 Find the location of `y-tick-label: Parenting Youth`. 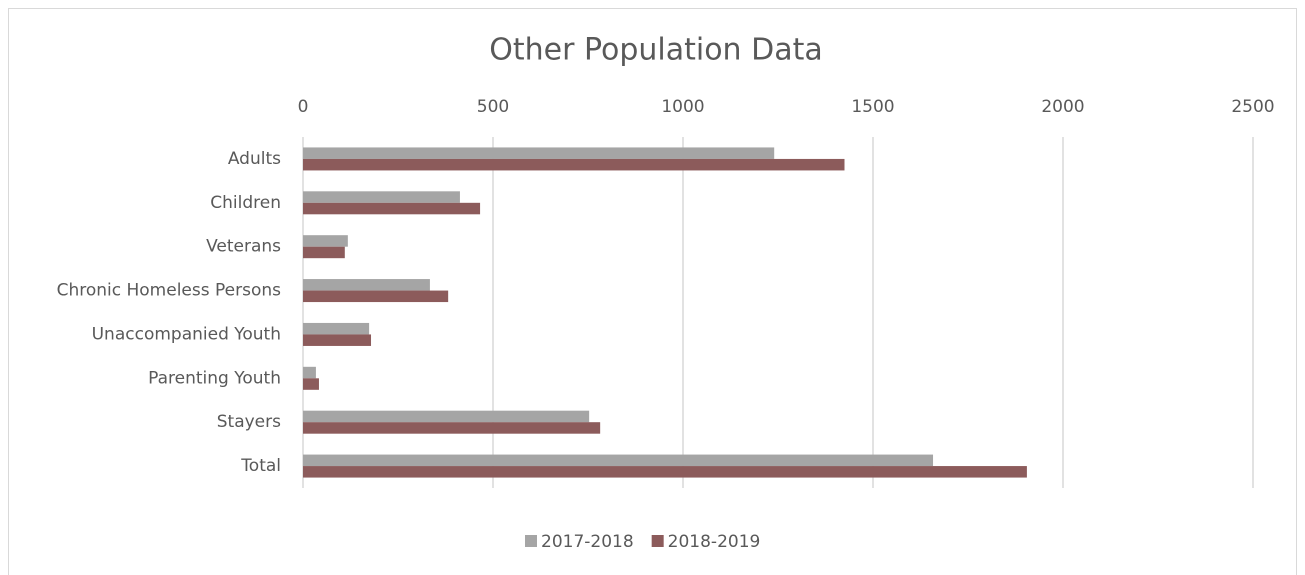

y-tick-label: Parenting Youth is located at coordinates (214, 378).